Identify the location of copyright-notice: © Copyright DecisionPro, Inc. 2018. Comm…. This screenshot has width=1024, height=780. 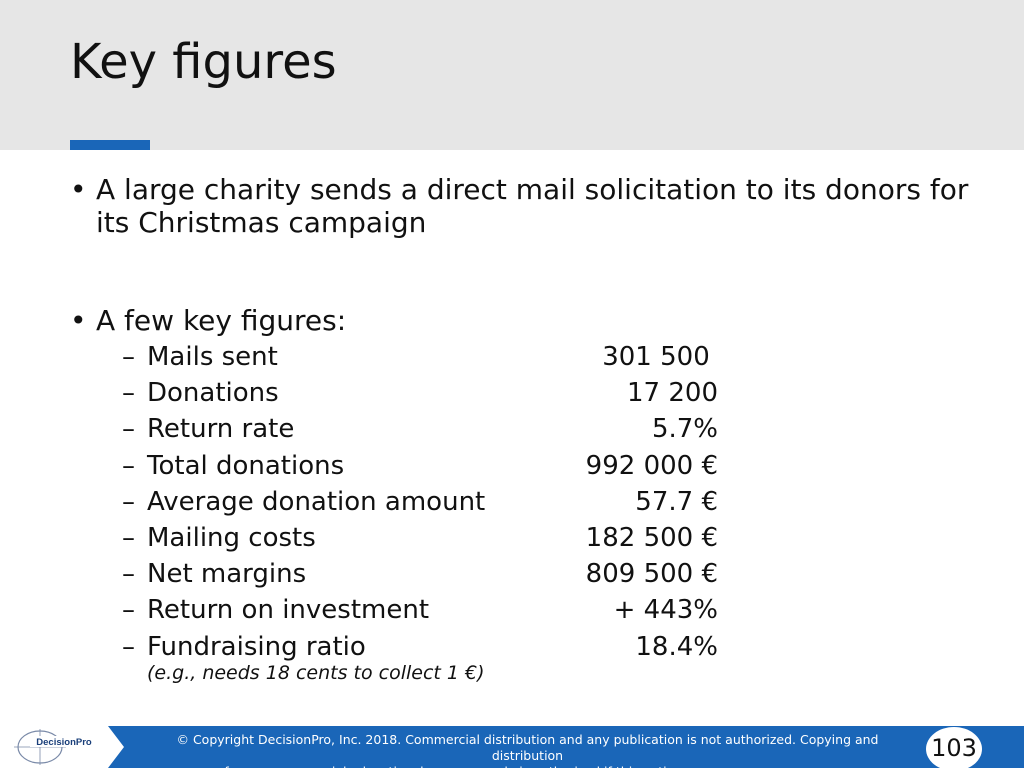
(527, 756).